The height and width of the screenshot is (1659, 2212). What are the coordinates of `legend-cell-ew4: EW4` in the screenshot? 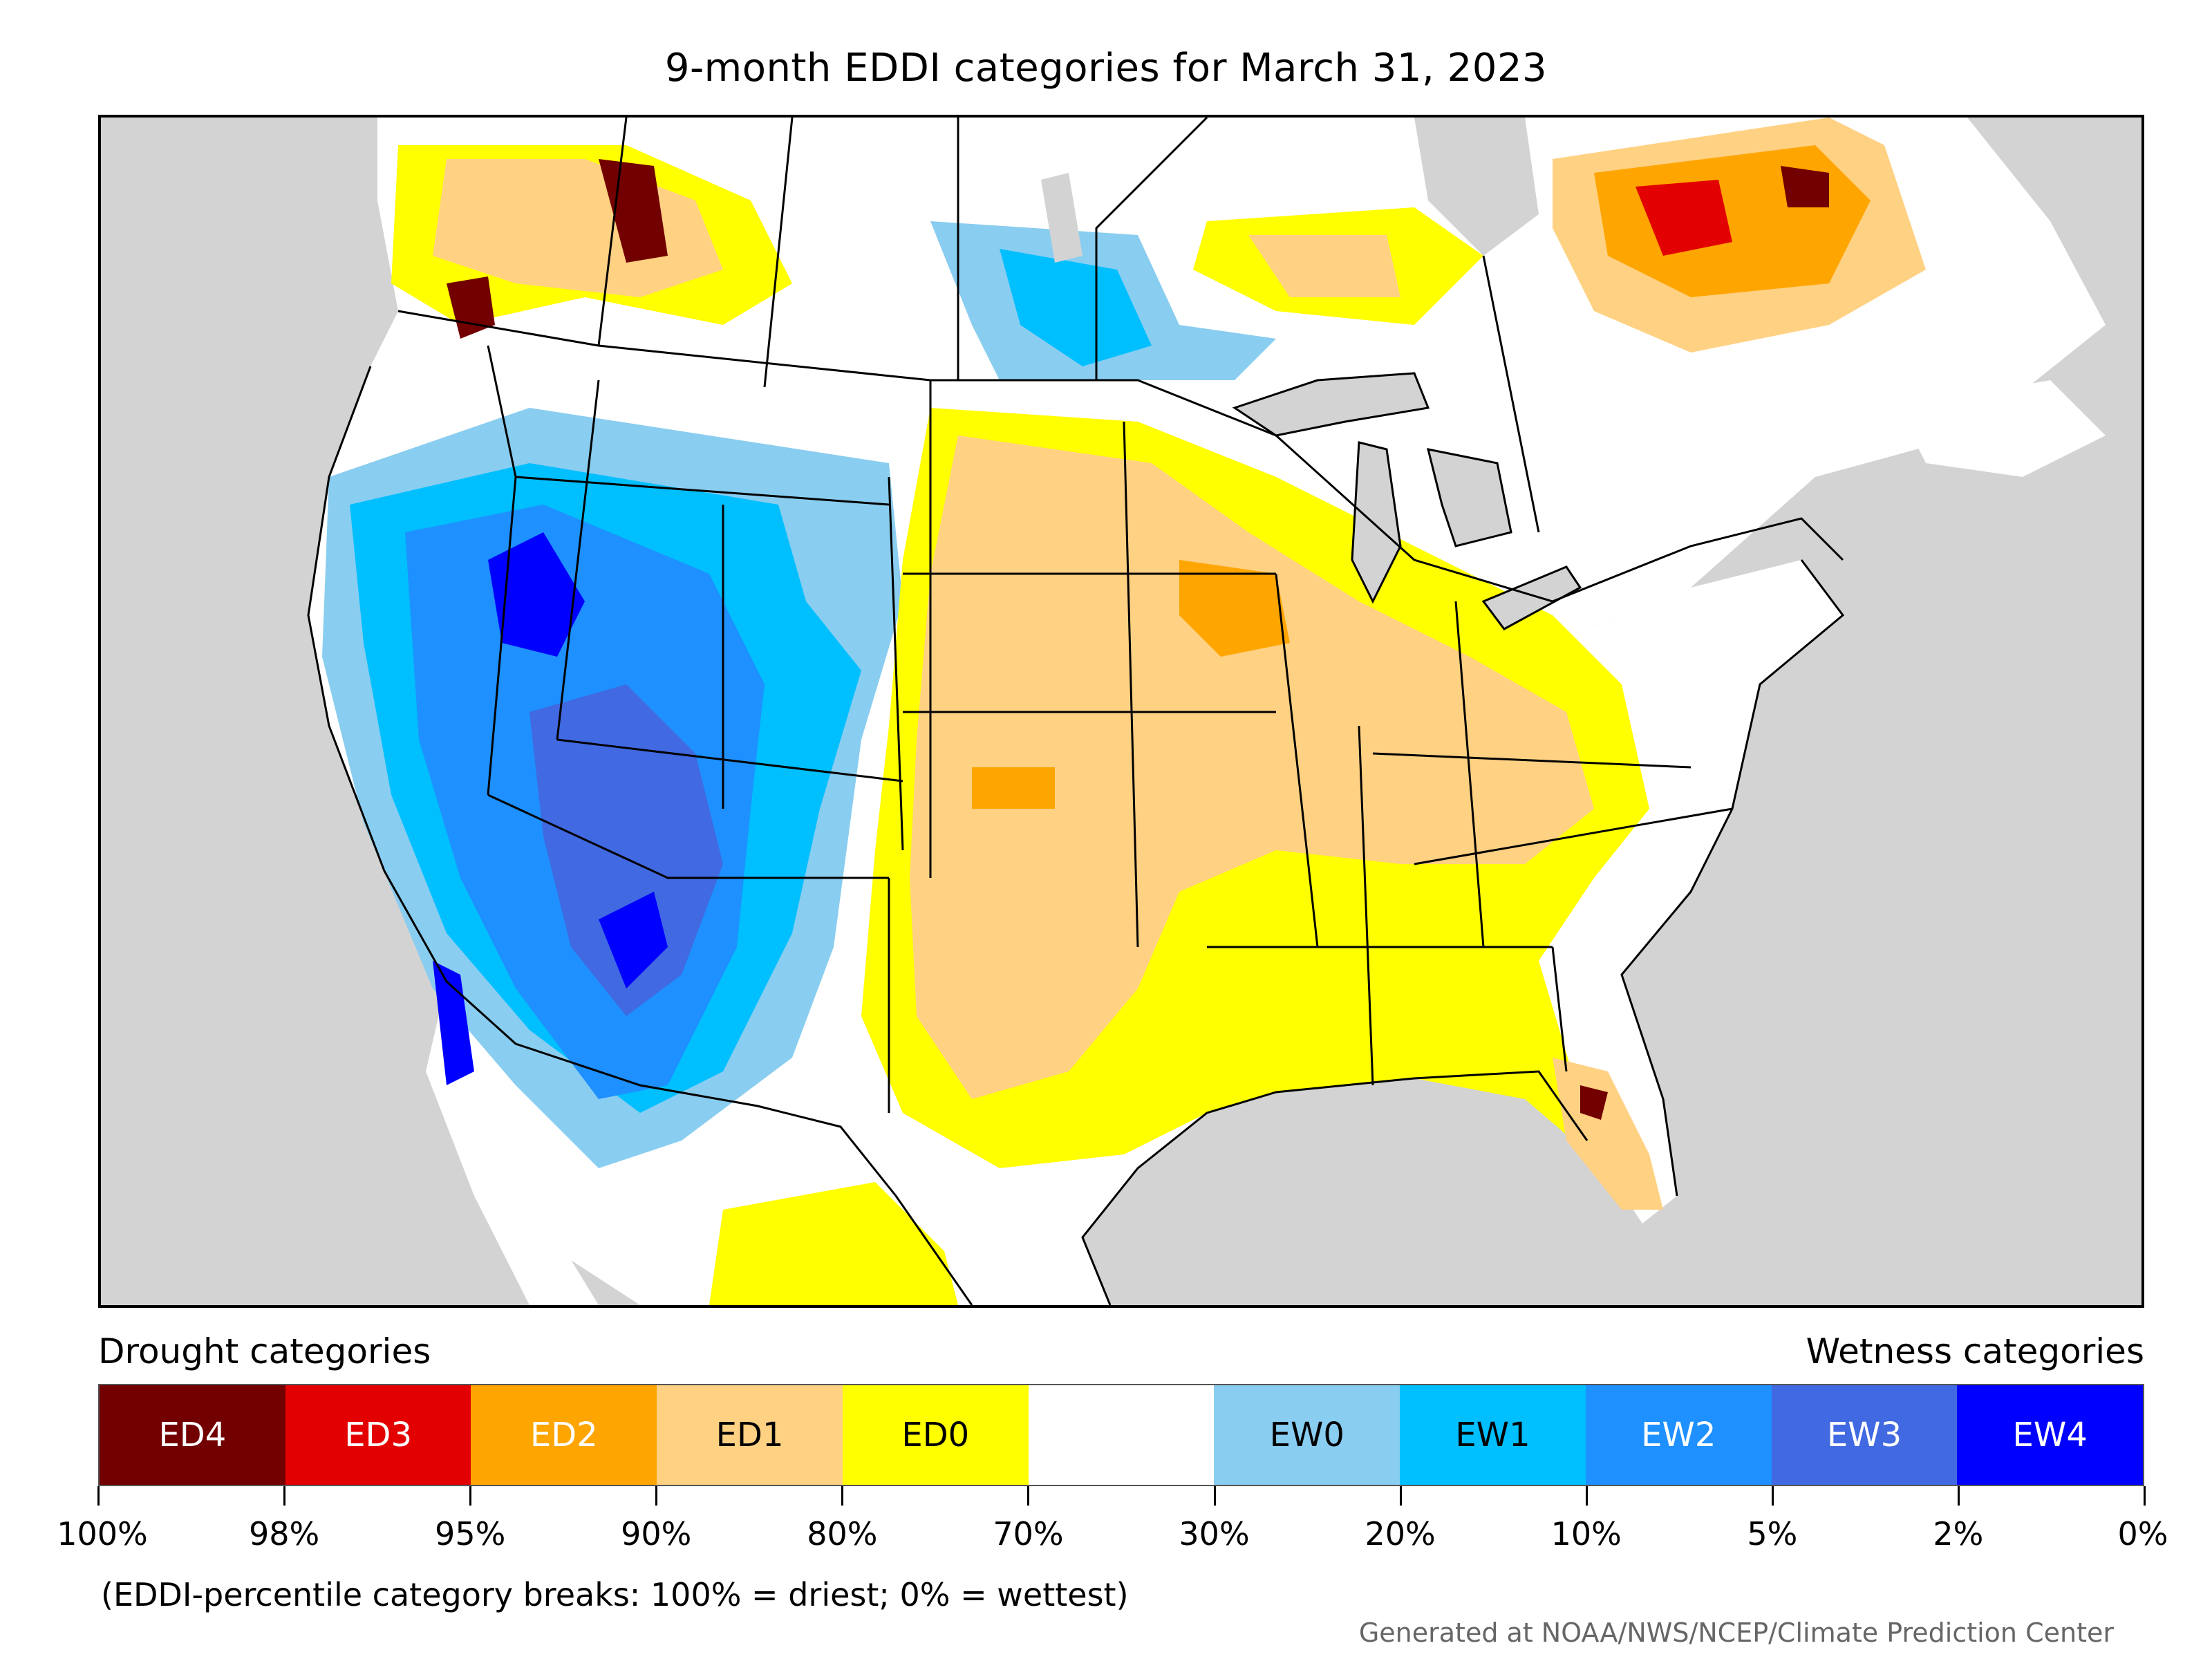 It's located at (2050, 1435).